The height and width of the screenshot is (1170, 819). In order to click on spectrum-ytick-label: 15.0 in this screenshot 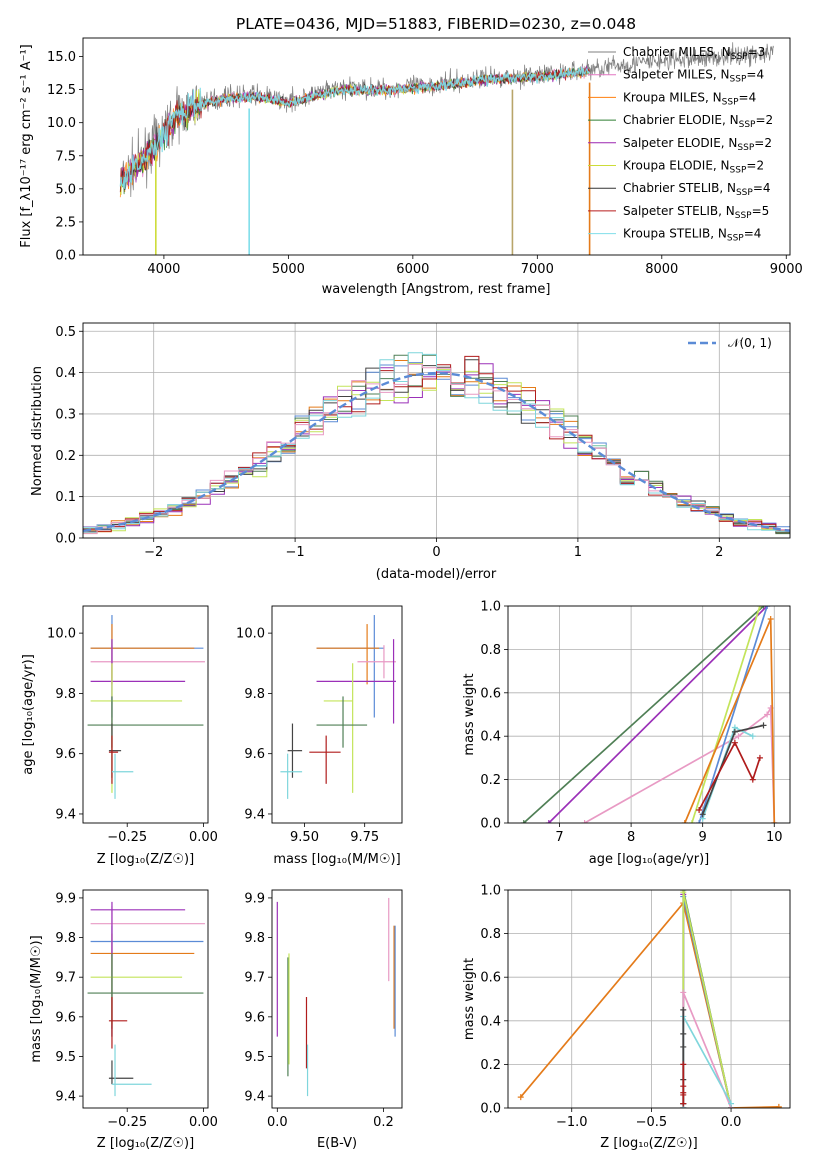, I will do `click(61, 57)`.